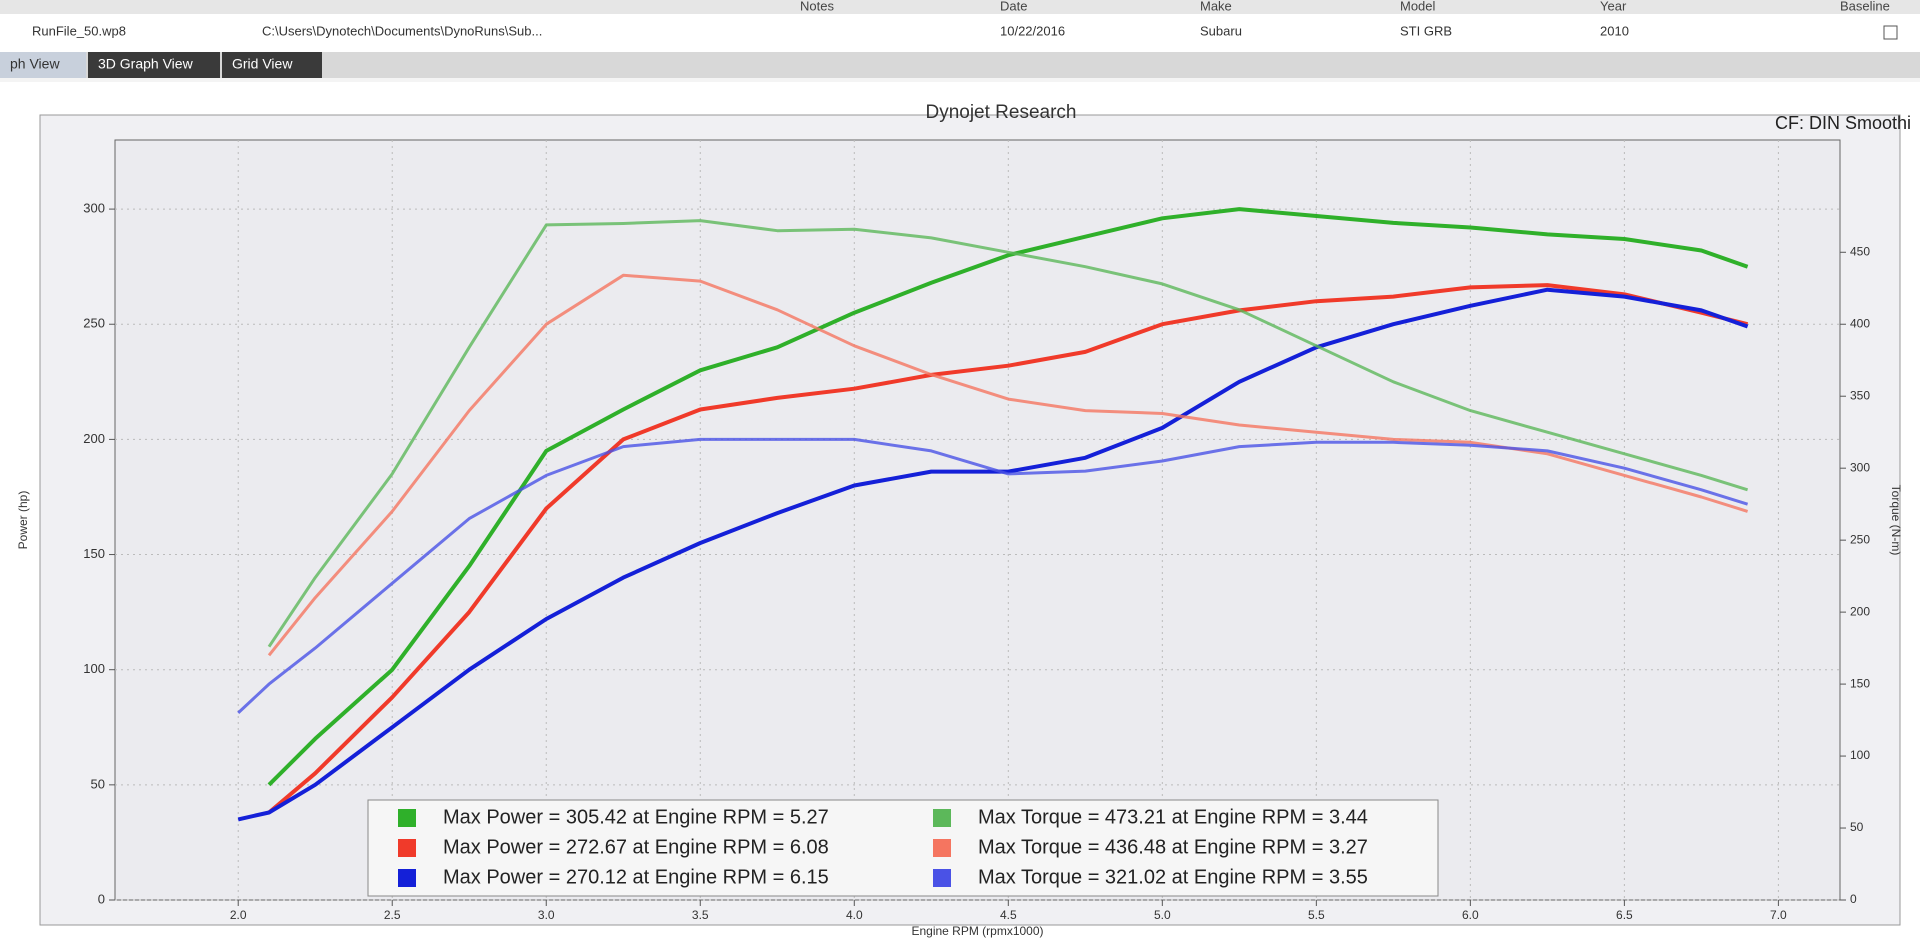 Image resolution: width=1920 pixels, height=940 pixels. I want to click on column-header: Date, so click(1013, 6).